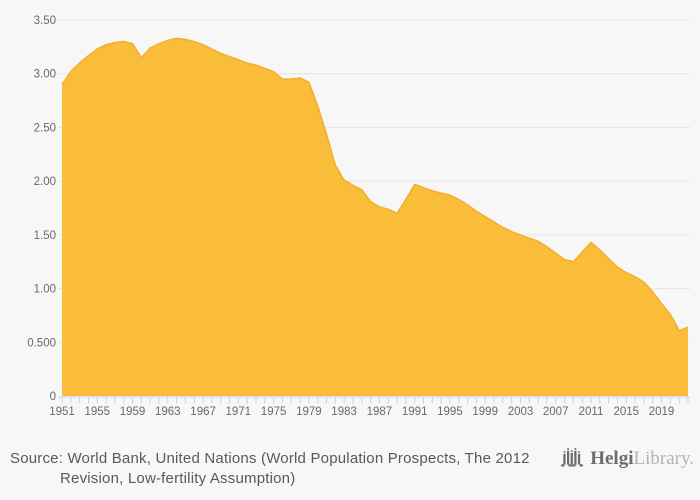 This screenshot has width=700, height=500. Describe the element at coordinates (309, 412) in the screenshot. I see `x-tick-label: 1979` at that location.